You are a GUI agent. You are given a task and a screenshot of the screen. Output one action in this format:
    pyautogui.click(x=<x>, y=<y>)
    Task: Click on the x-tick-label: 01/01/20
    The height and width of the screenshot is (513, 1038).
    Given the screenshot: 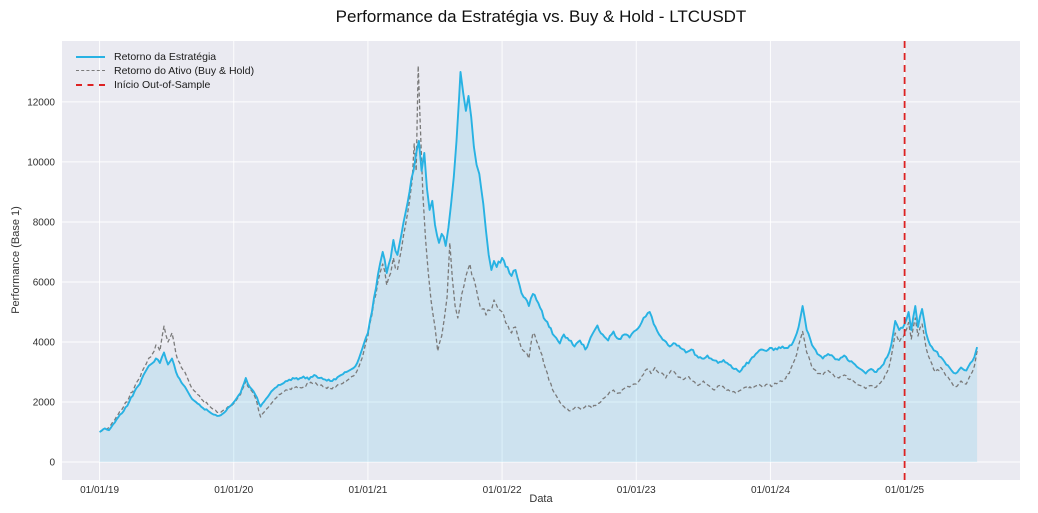 What is the action you would take?
    pyautogui.click(x=233, y=490)
    